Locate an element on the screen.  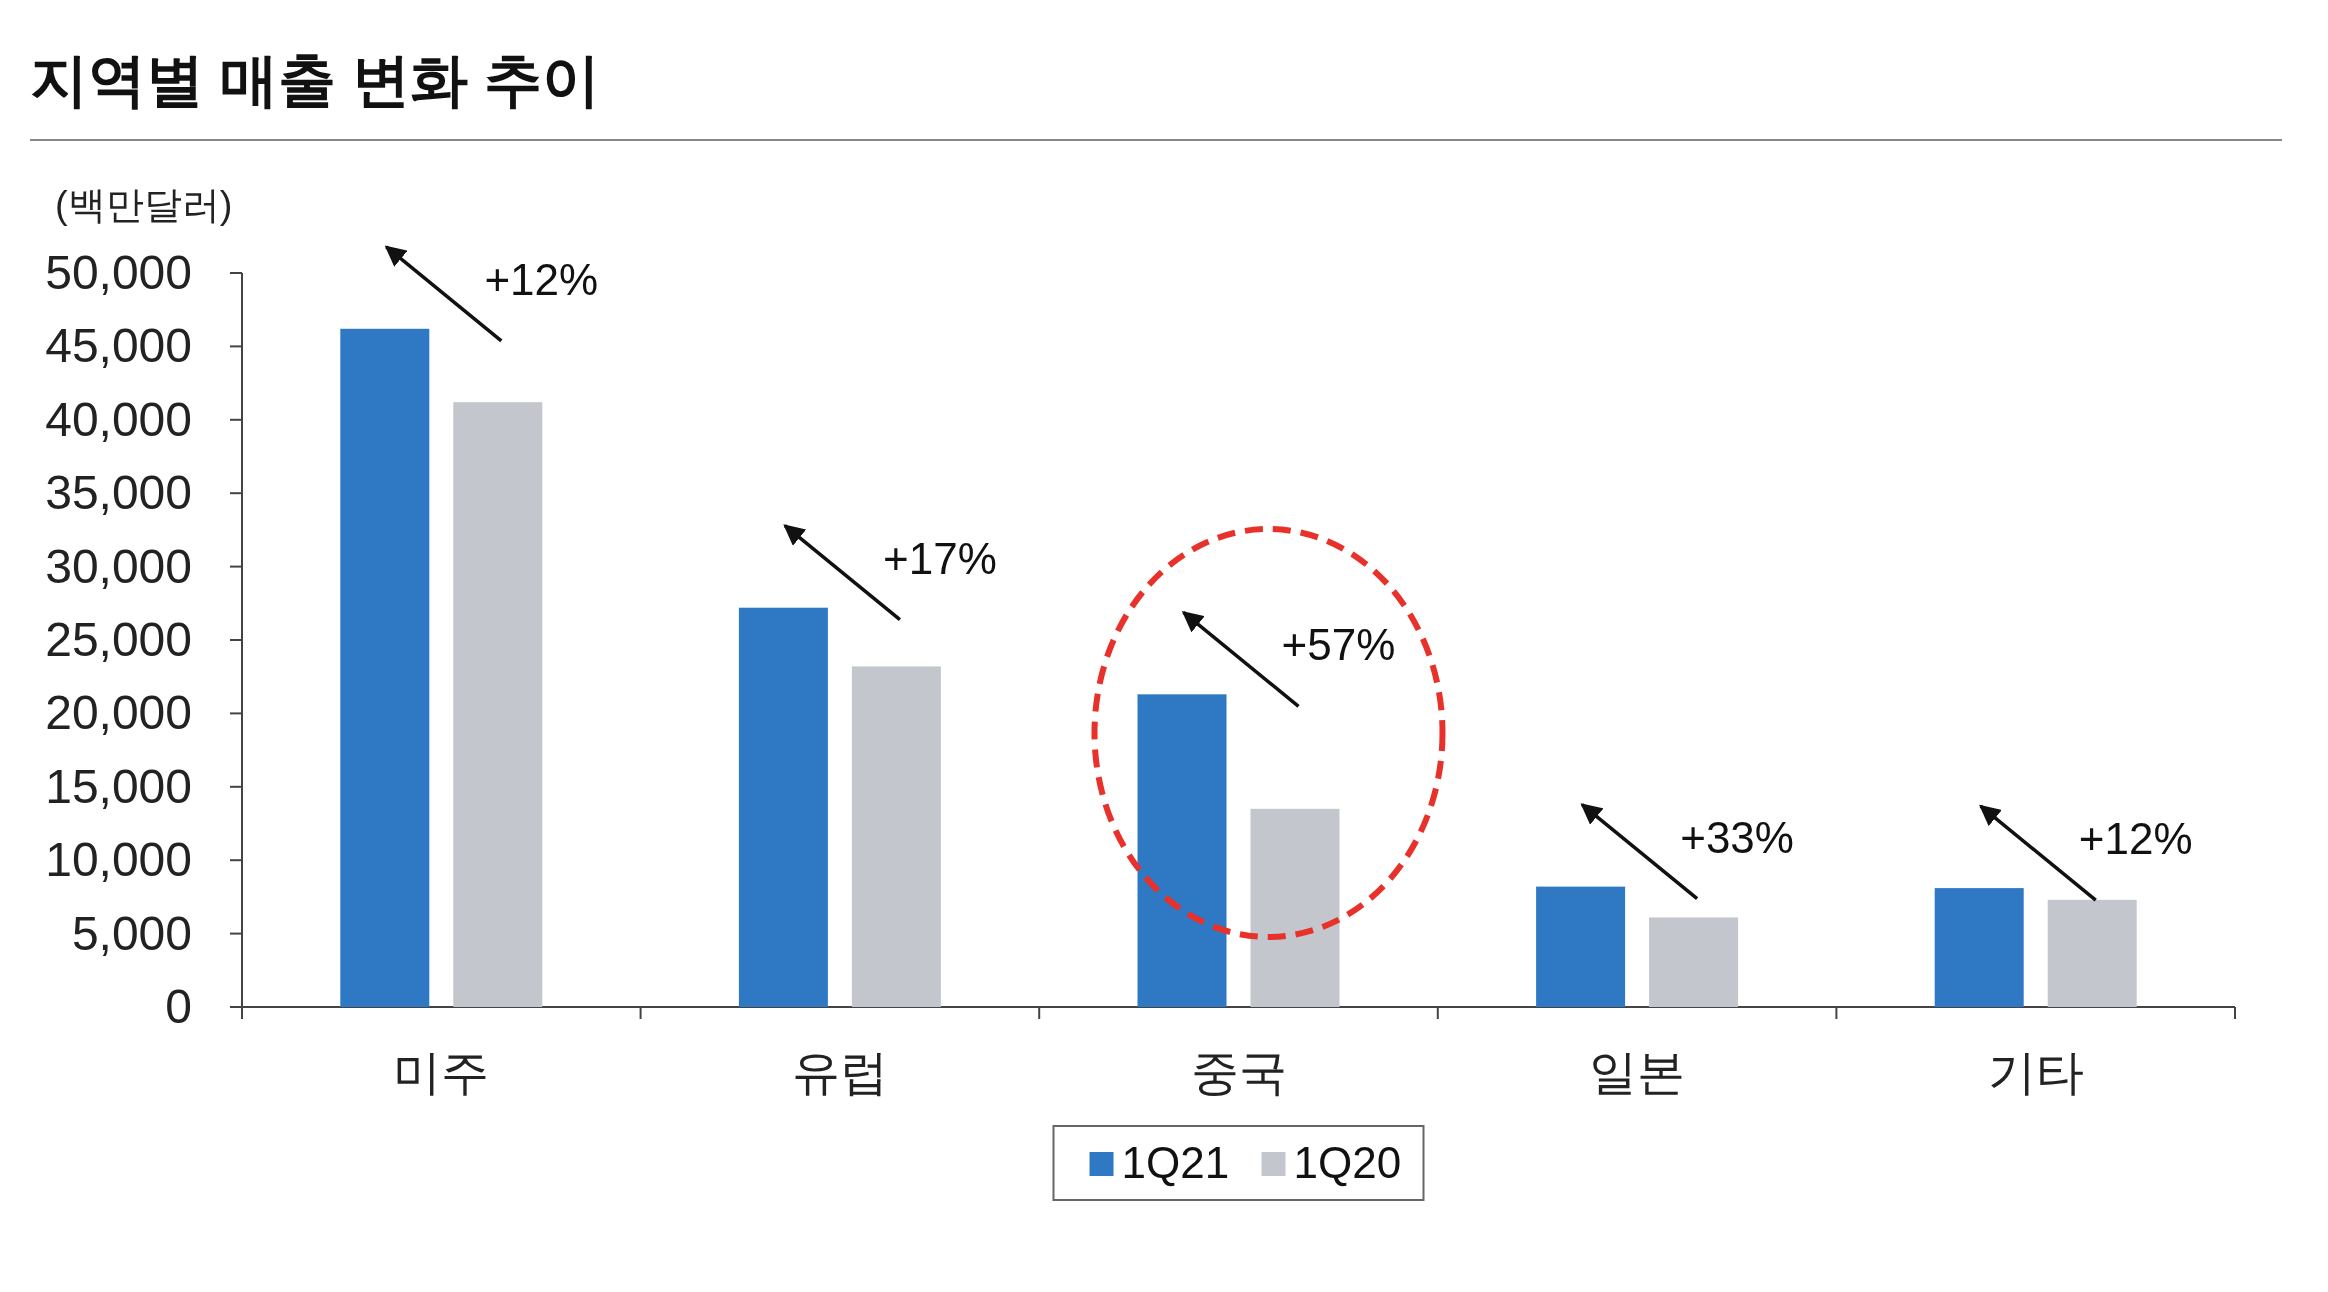
annotation: +33% is located at coordinates (1737, 837).